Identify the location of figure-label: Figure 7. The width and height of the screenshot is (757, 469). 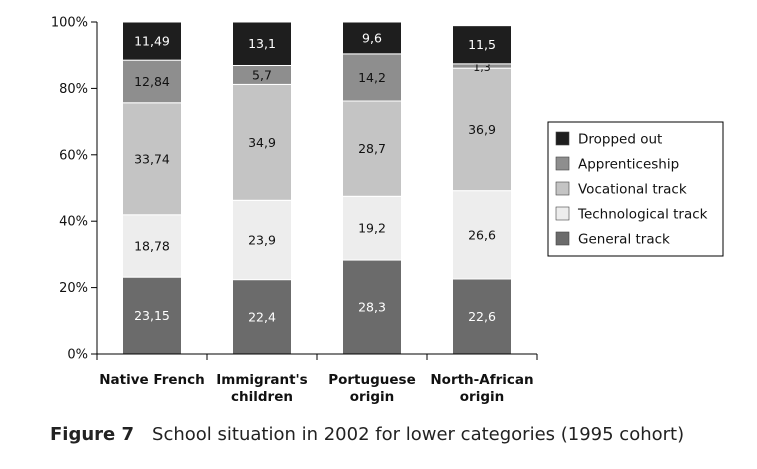
(92, 434).